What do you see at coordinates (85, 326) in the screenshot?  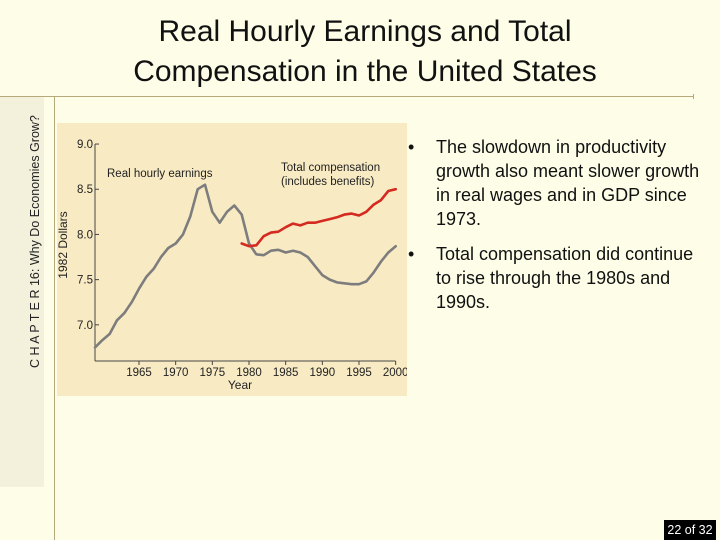 I see `y-tick-label: 7.0` at bounding box center [85, 326].